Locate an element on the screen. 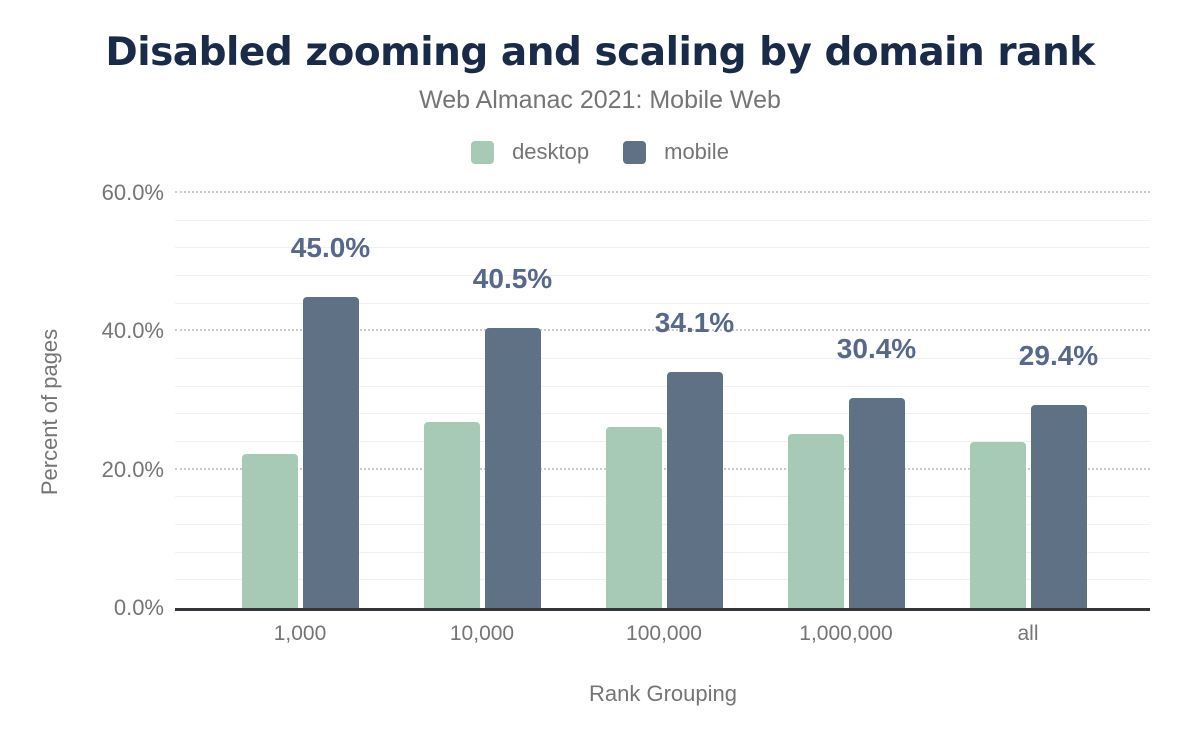 The width and height of the screenshot is (1200, 742). legend-label-desktop: desktop is located at coordinates (551, 151).